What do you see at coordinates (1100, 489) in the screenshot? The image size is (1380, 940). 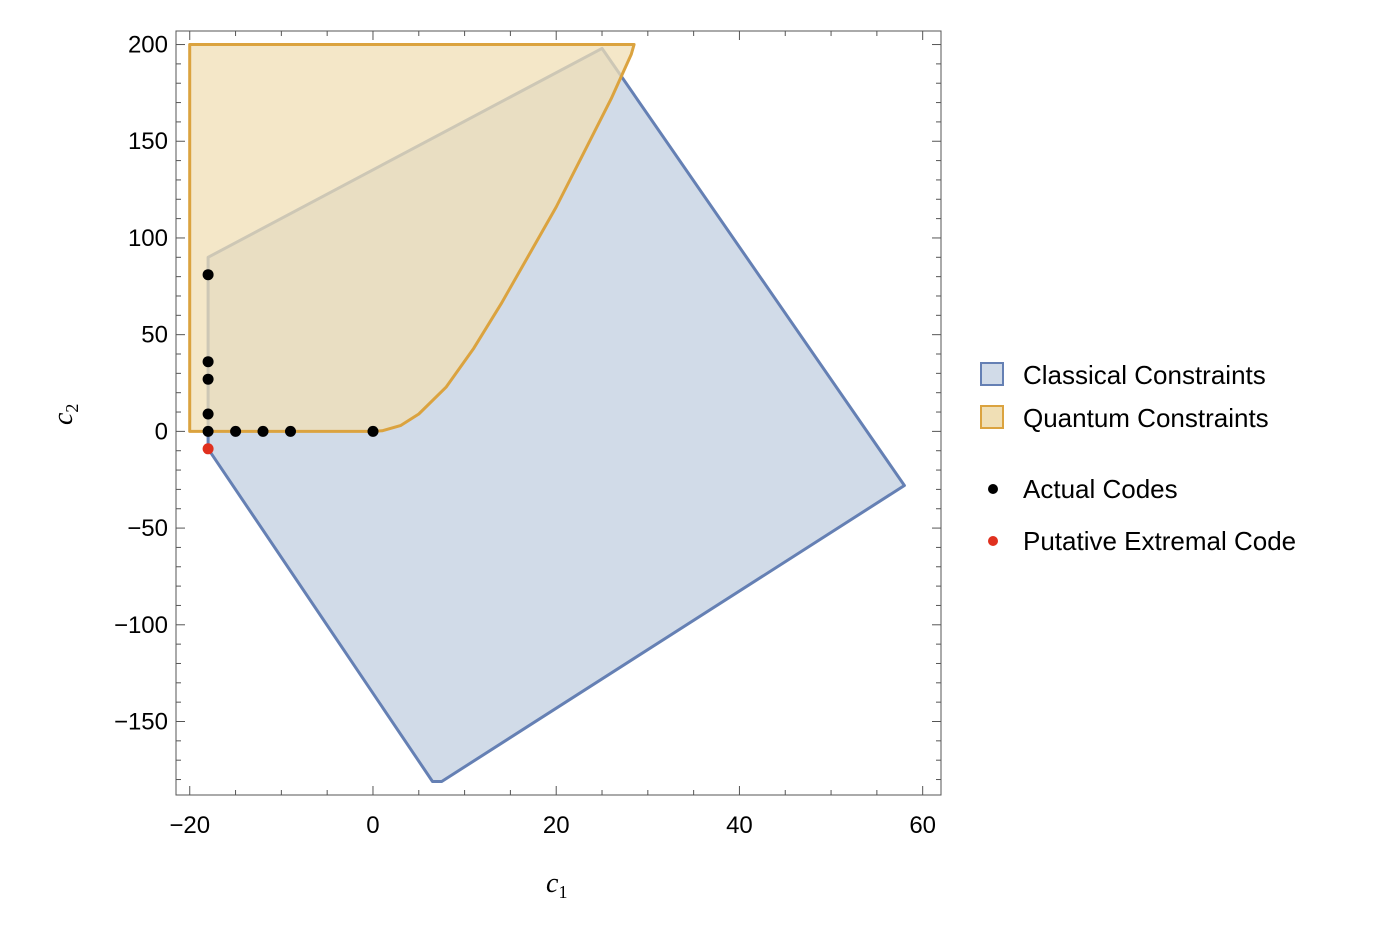 I see `legend-label-actual: Actual Codes` at bounding box center [1100, 489].